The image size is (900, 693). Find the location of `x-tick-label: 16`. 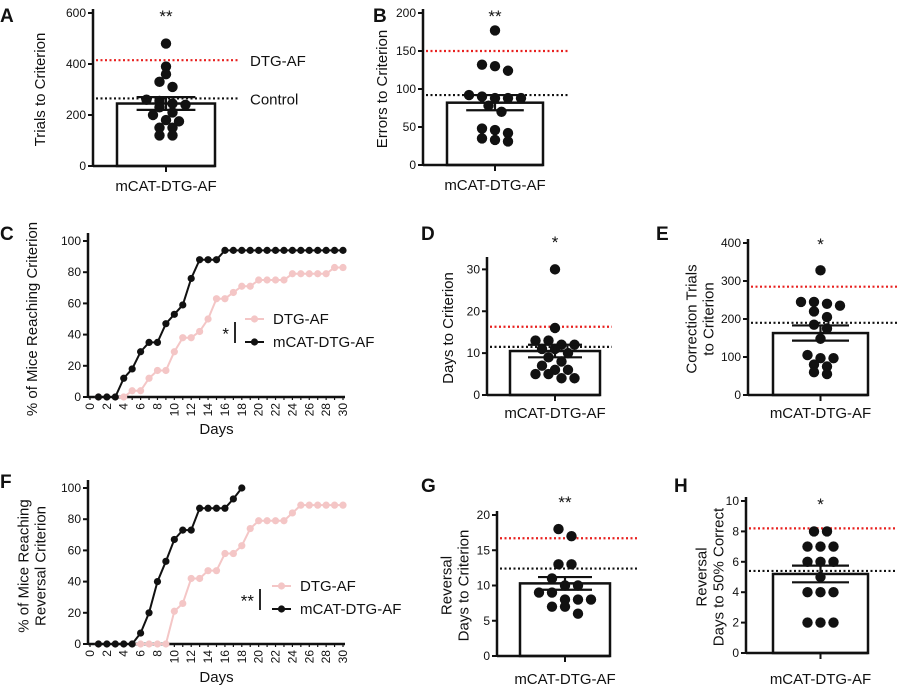

x-tick-label: 16 is located at coordinates (225, 410).